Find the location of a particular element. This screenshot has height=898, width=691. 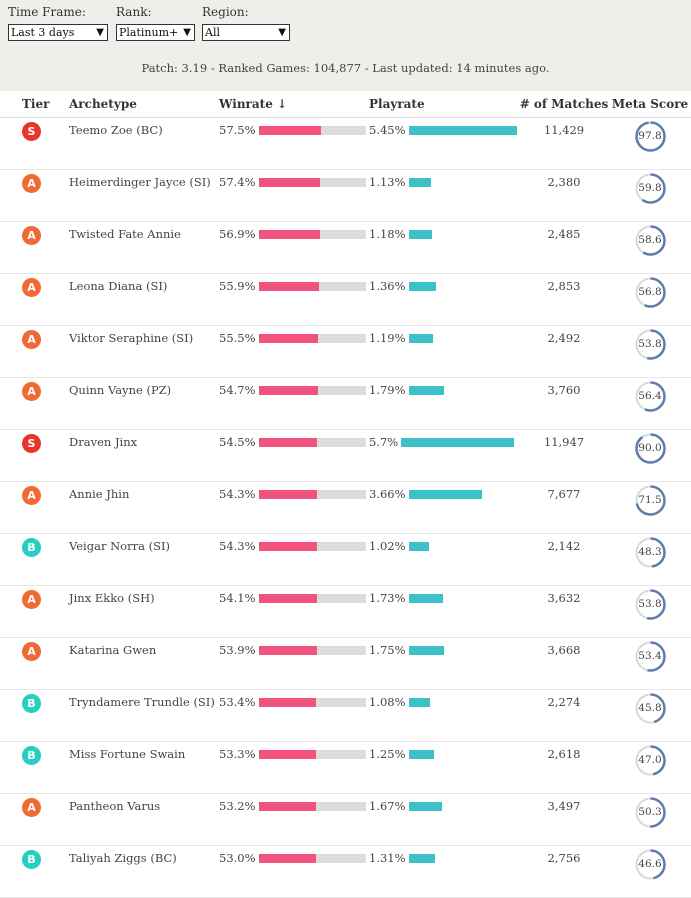

winrate-value: 57.5% is located at coordinates (237, 130).